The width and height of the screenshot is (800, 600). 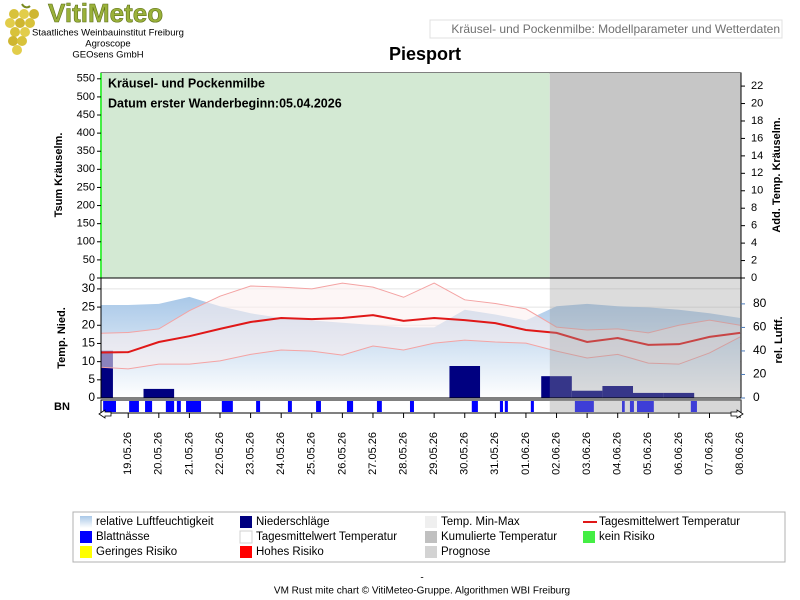 I want to click on x-tick-label: 28.05.26, so click(x=403, y=453).